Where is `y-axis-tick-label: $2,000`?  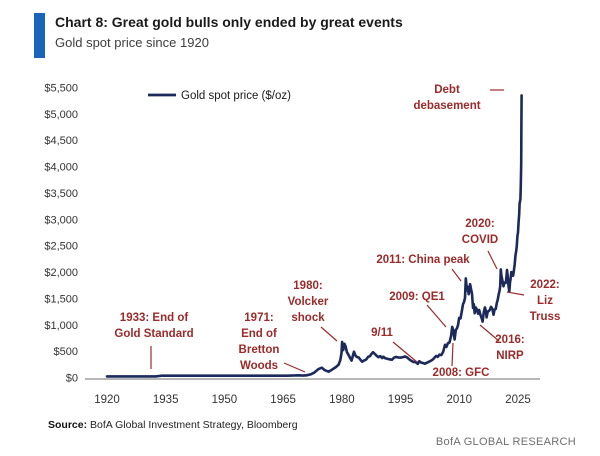 y-axis-tick-label: $2,000 is located at coordinates (61, 273).